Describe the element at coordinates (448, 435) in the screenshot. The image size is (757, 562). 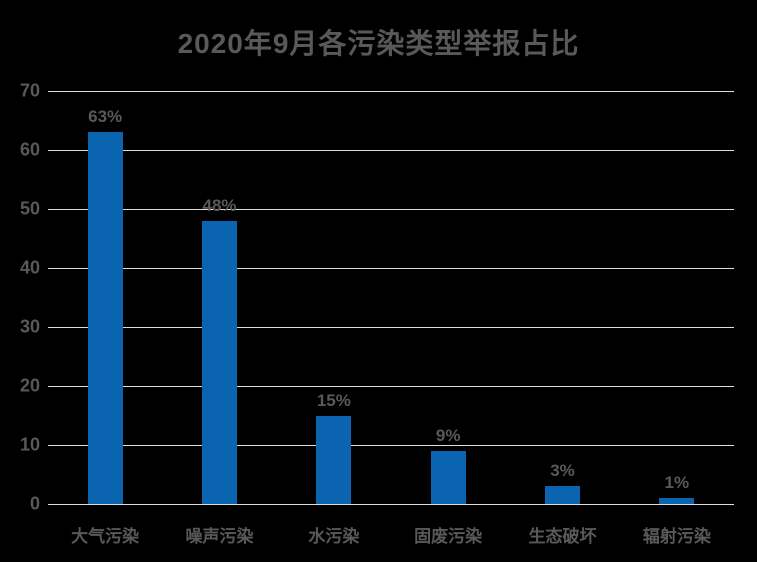
I see `data-label-固废污染: 9%` at that location.